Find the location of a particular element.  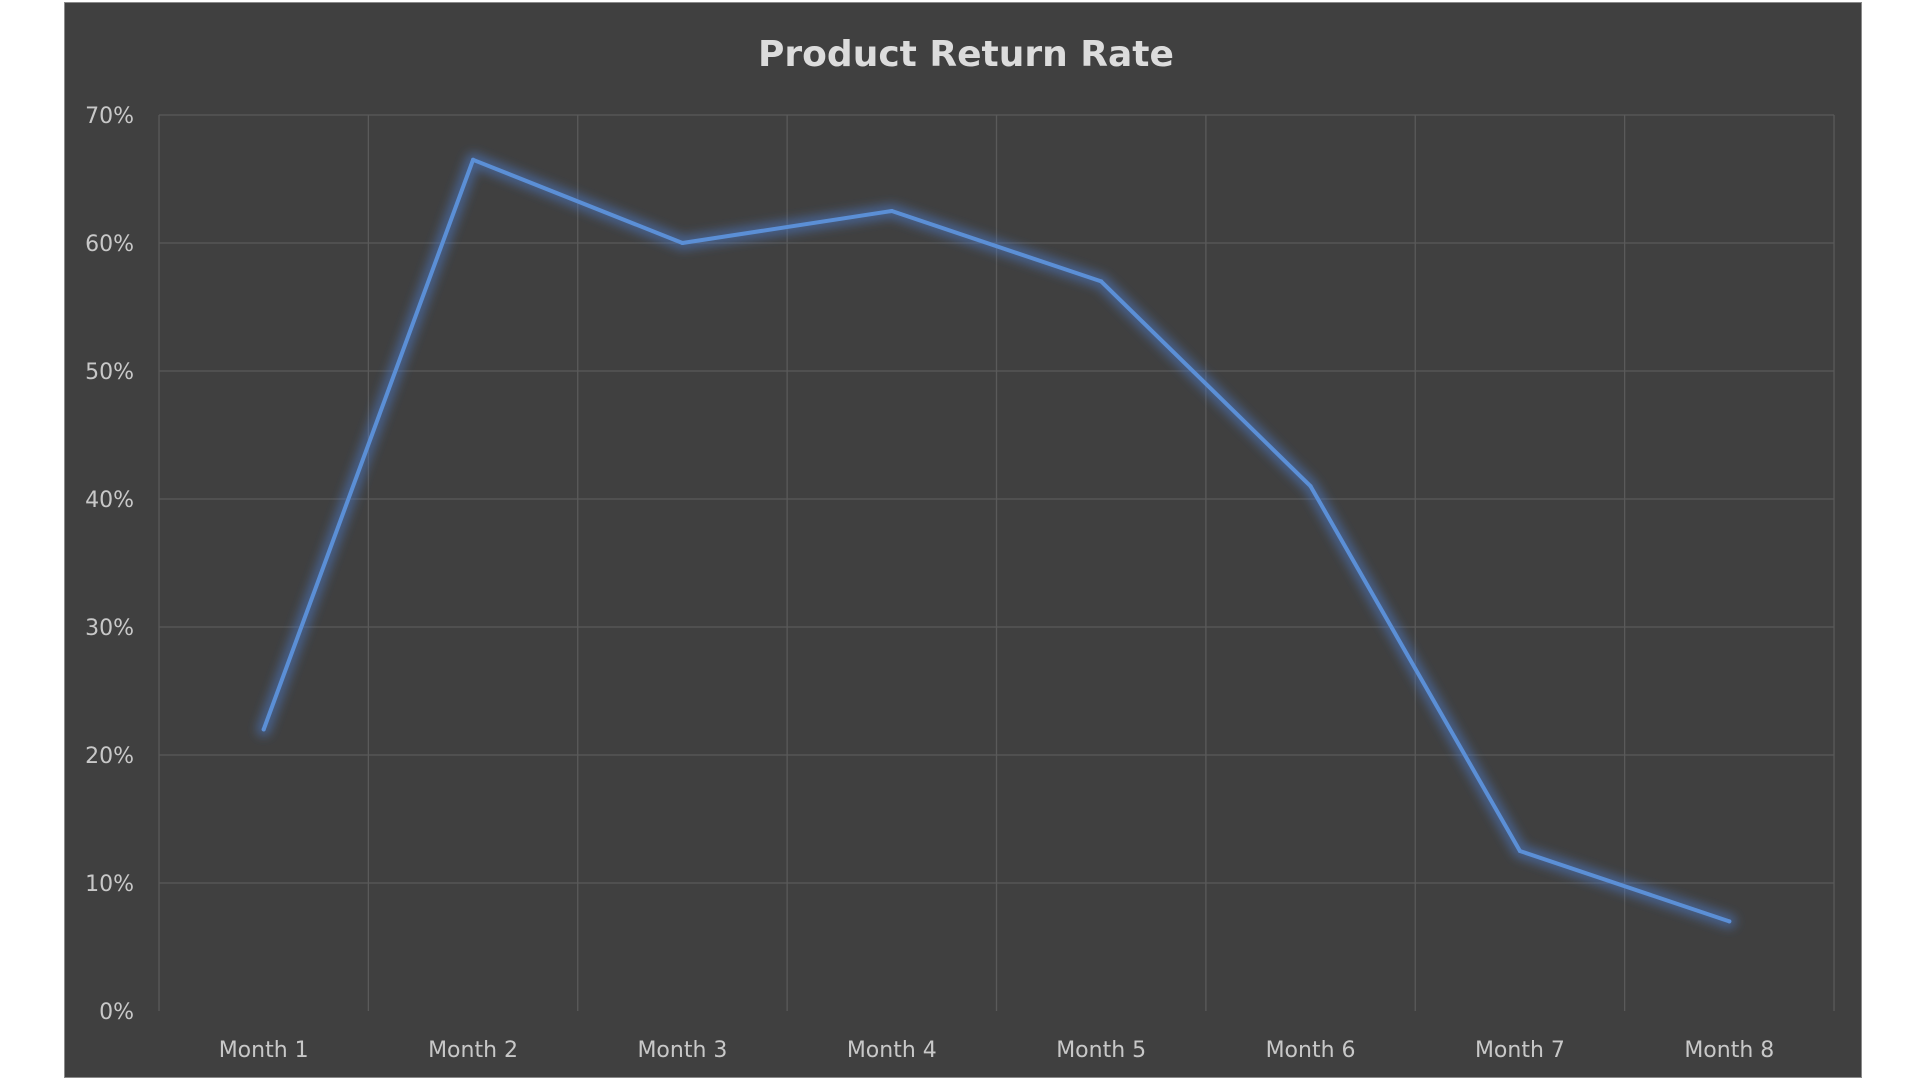

y-tick-label: 0% is located at coordinates (116, 1012).